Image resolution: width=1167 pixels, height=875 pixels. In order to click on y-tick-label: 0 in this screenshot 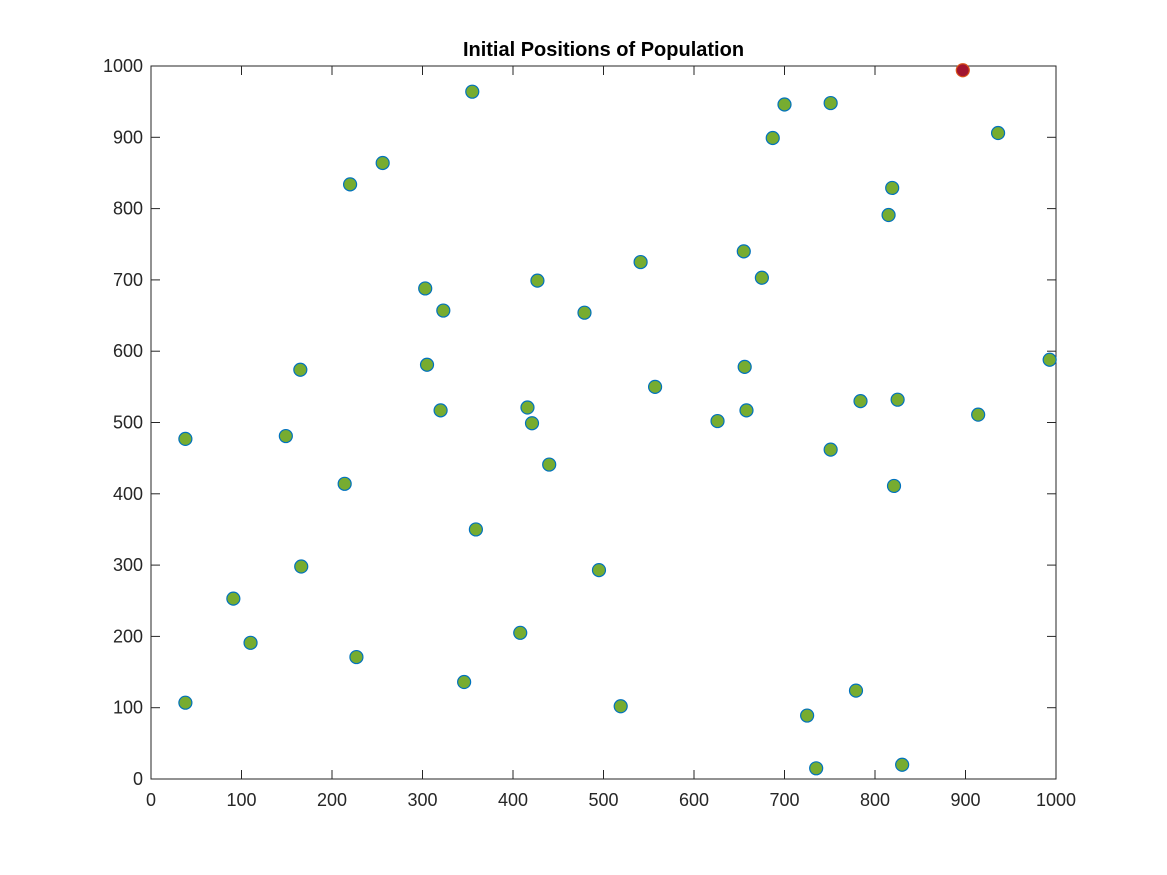, I will do `click(138, 779)`.